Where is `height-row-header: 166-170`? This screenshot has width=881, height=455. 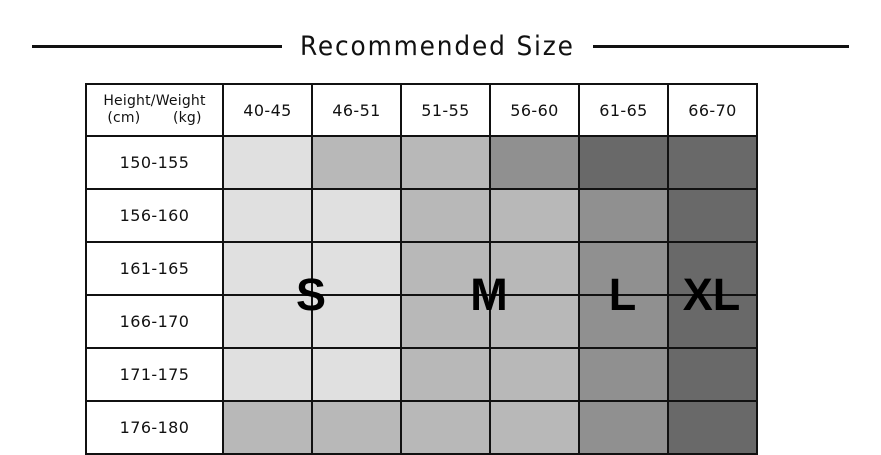
height-row-header: 166-170 is located at coordinates (154, 321).